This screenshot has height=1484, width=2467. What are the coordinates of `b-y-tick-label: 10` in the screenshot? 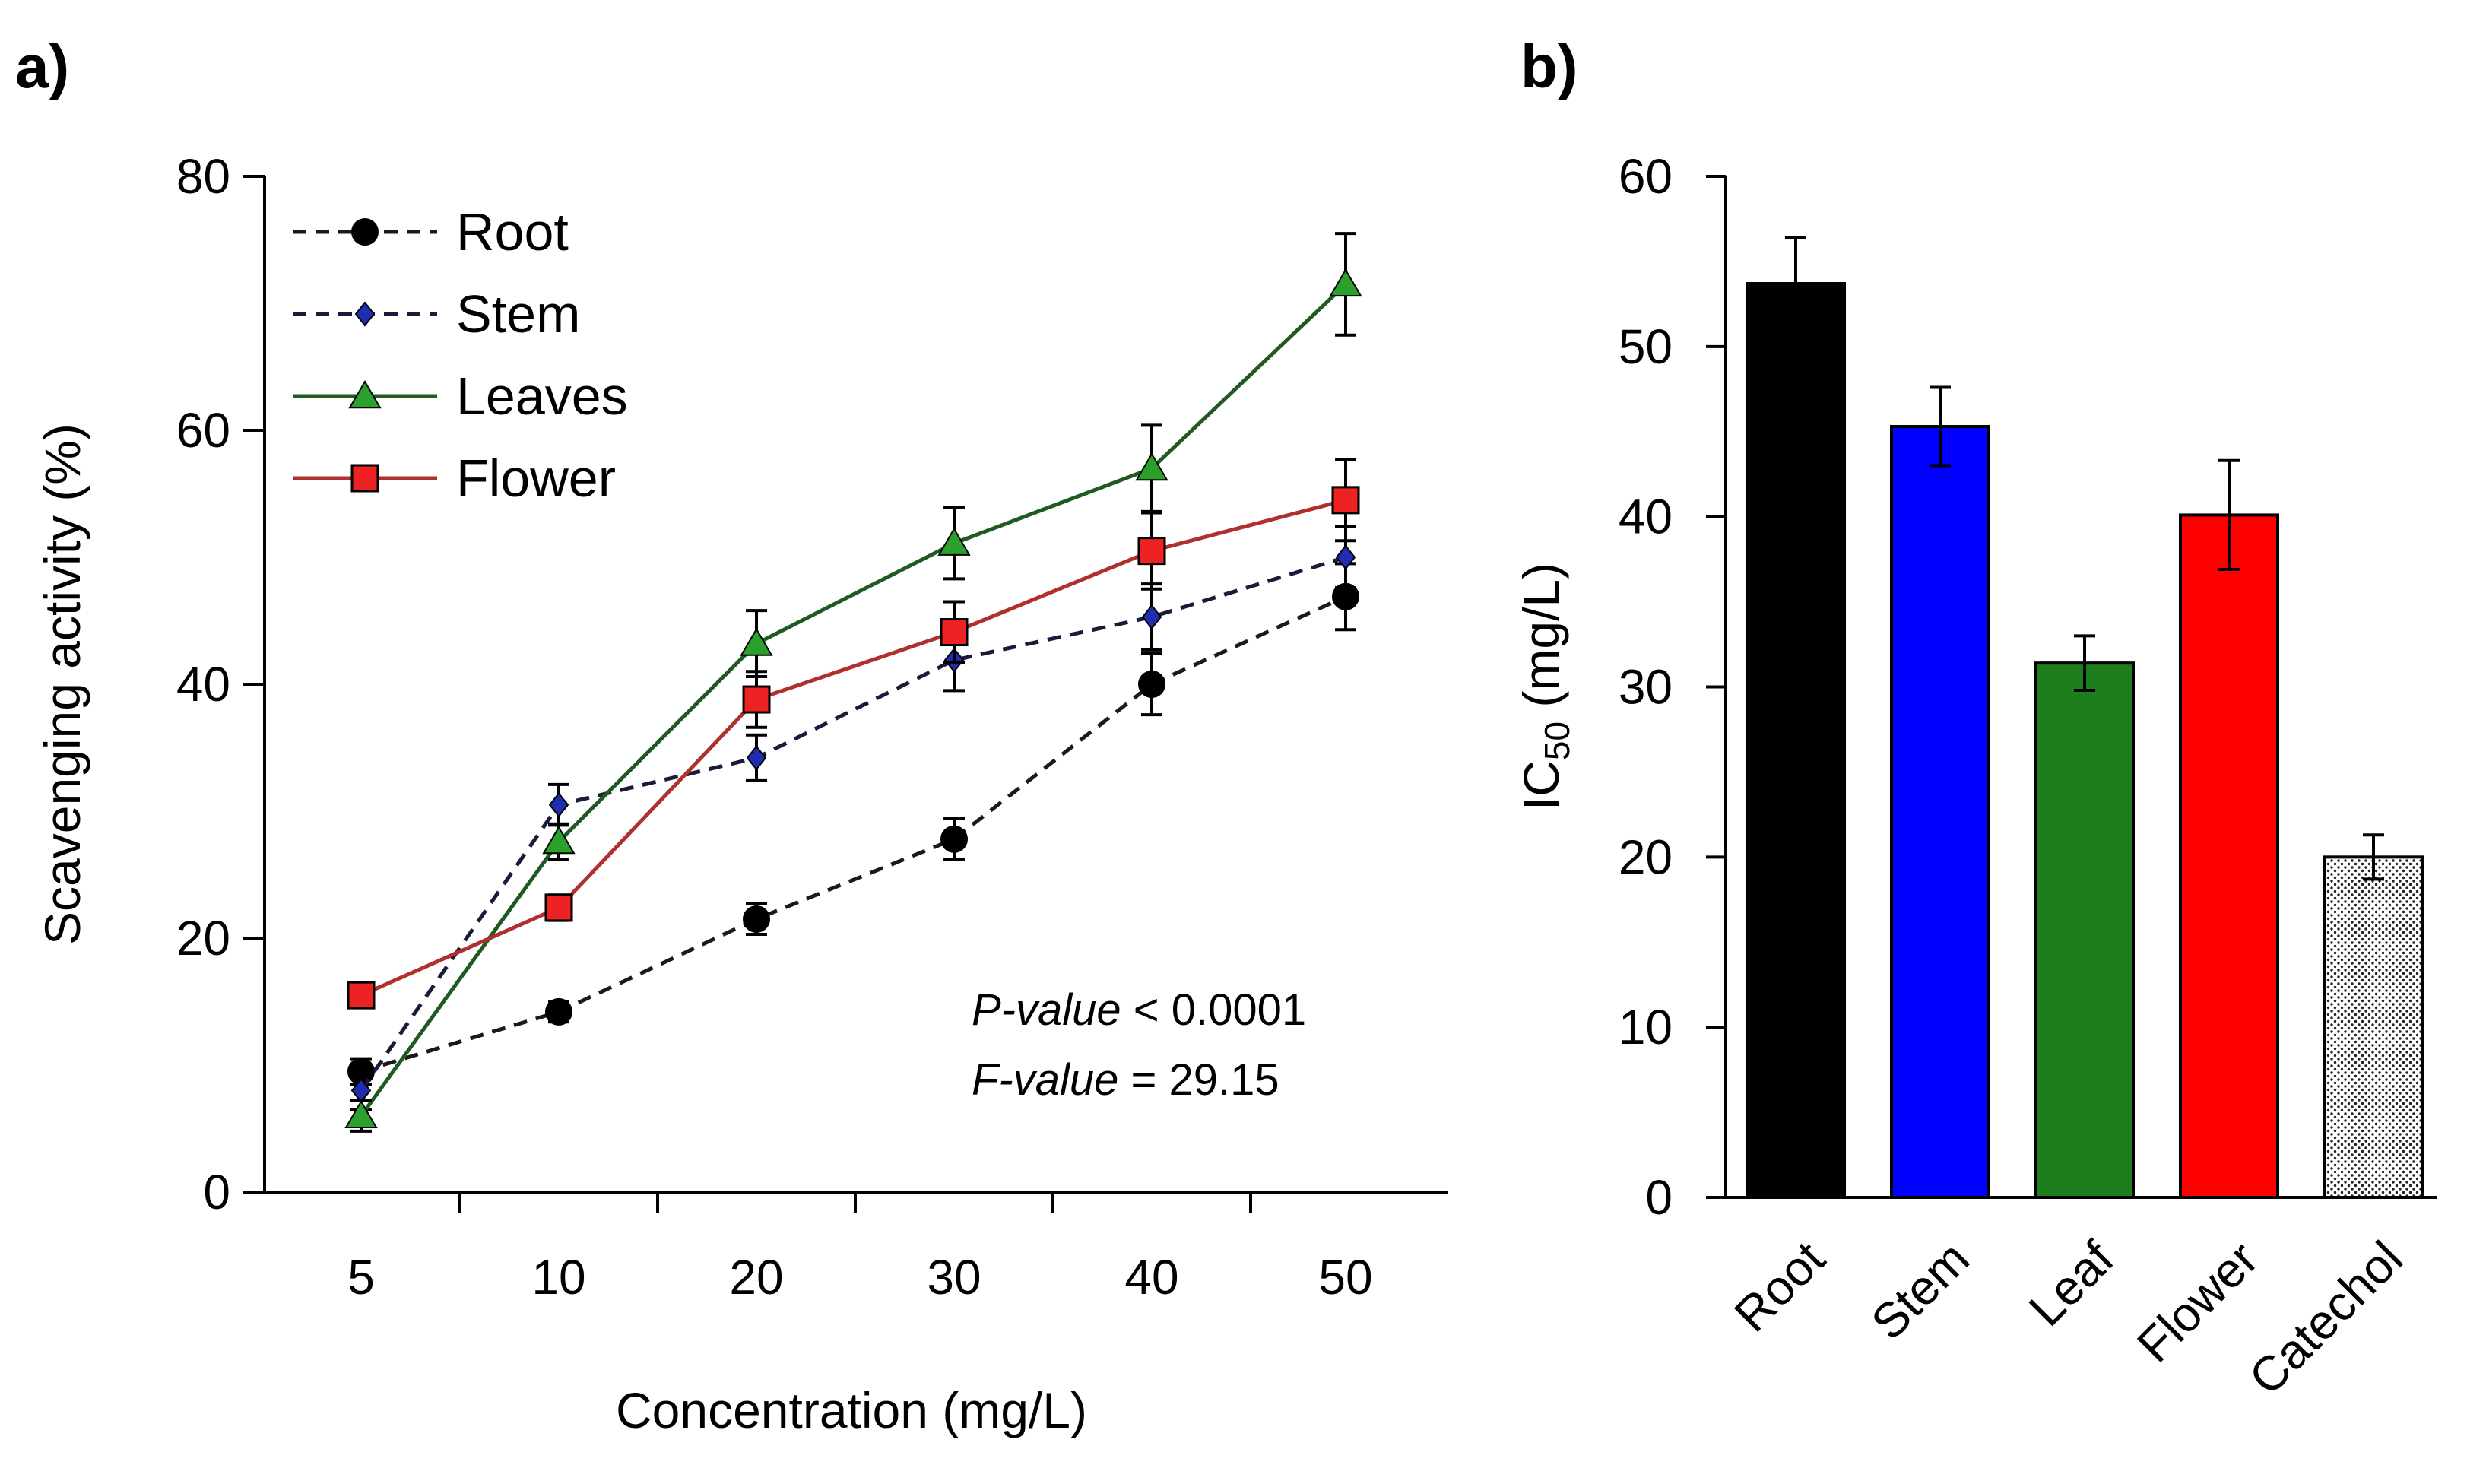 It's located at (1646, 1027).